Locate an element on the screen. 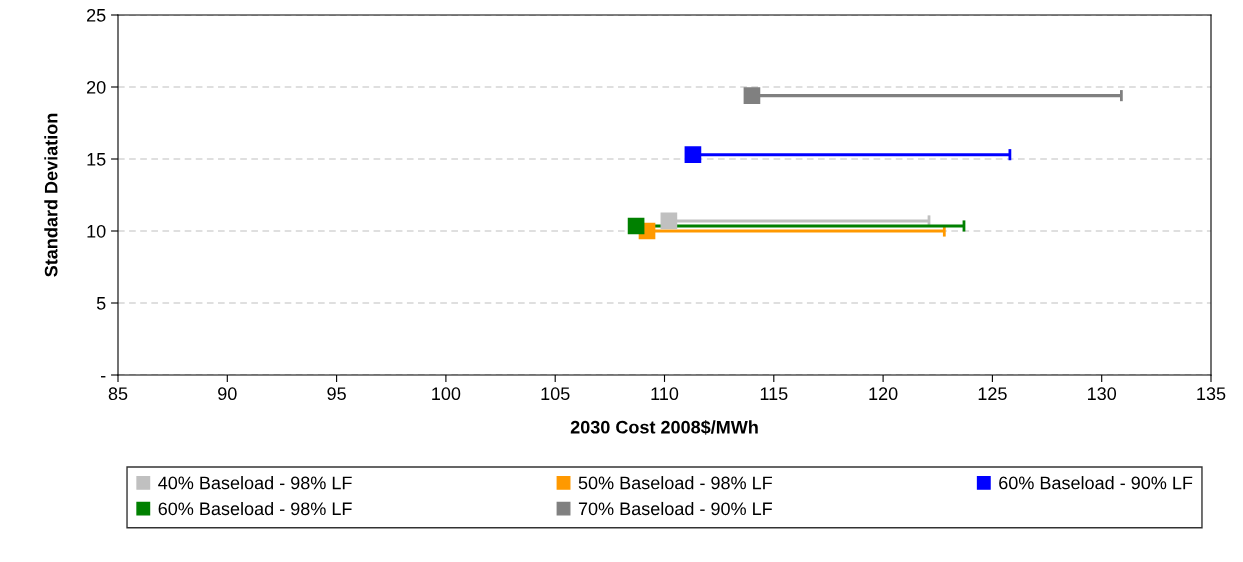  x-tick-label: 135 is located at coordinates (1211, 394).